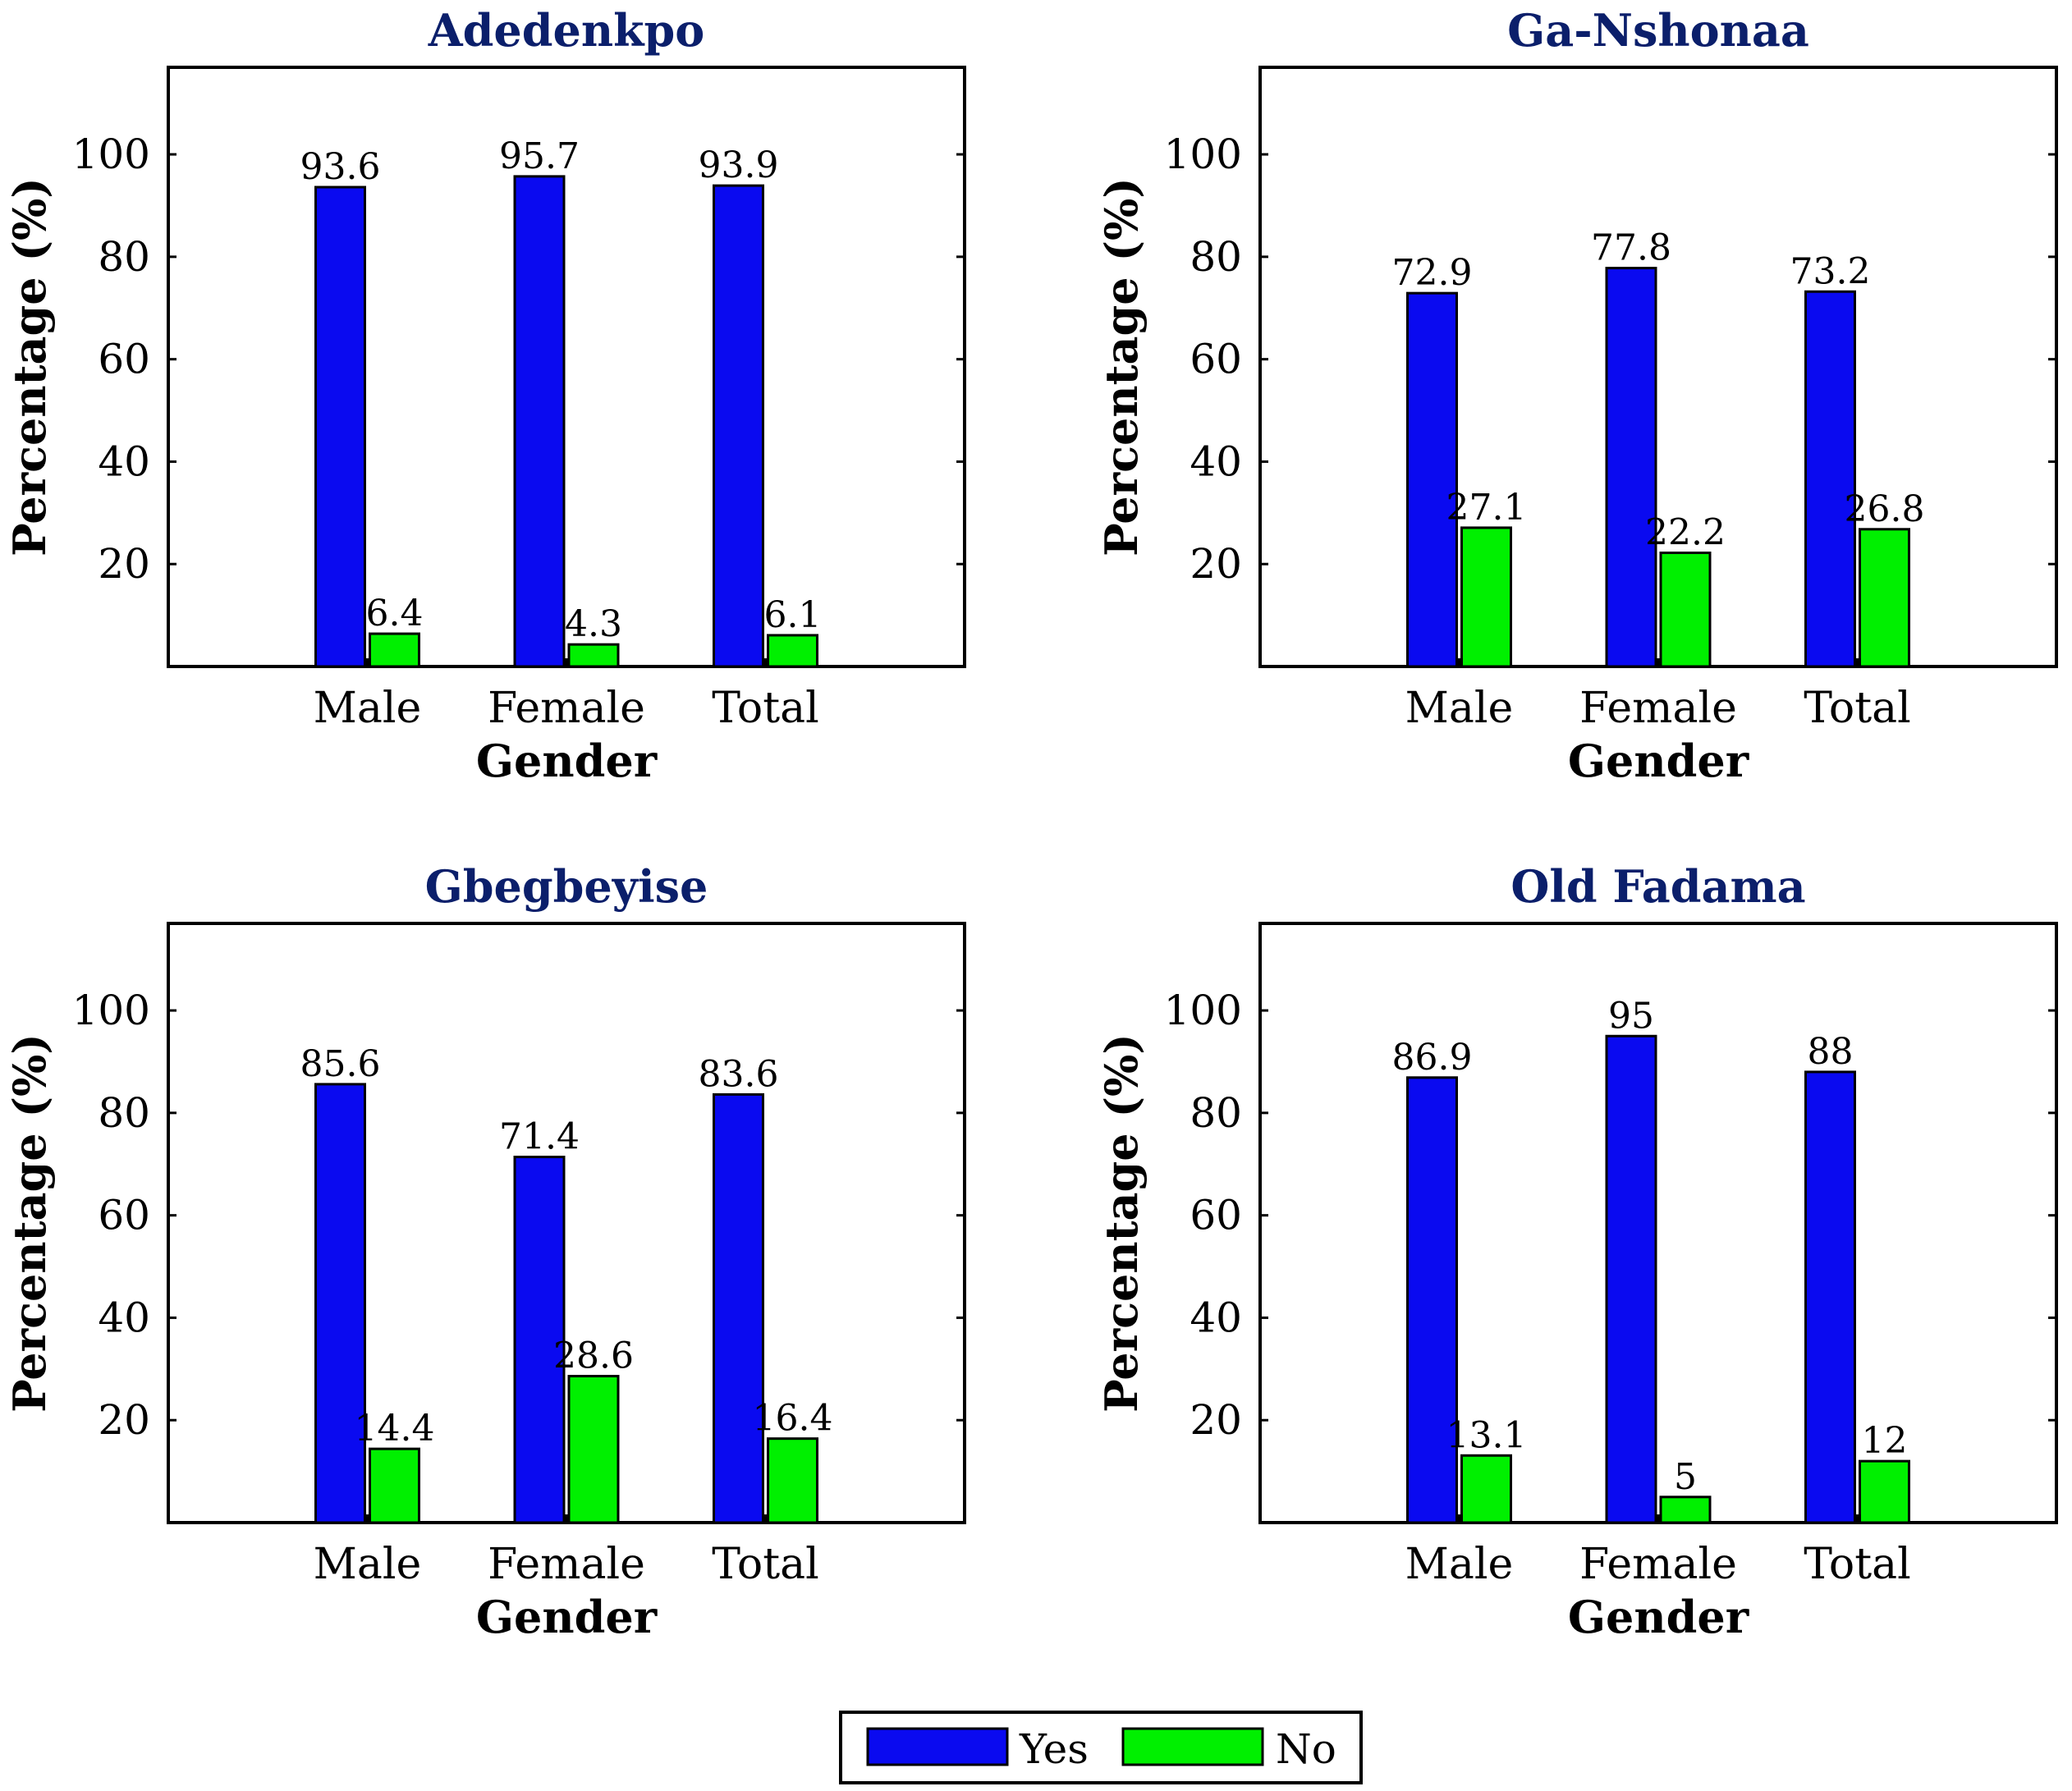 The height and width of the screenshot is (1791, 2072). I want to click on data-label-no: 13.1, so click(1486, 1435).